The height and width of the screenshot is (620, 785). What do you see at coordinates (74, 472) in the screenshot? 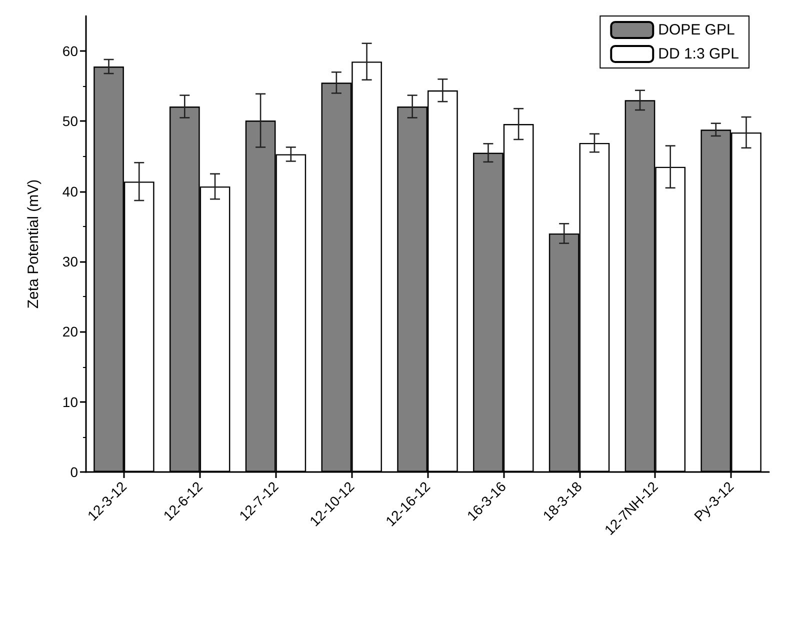
I see `y-tick-label: 0` at bounding box center [74, 472].